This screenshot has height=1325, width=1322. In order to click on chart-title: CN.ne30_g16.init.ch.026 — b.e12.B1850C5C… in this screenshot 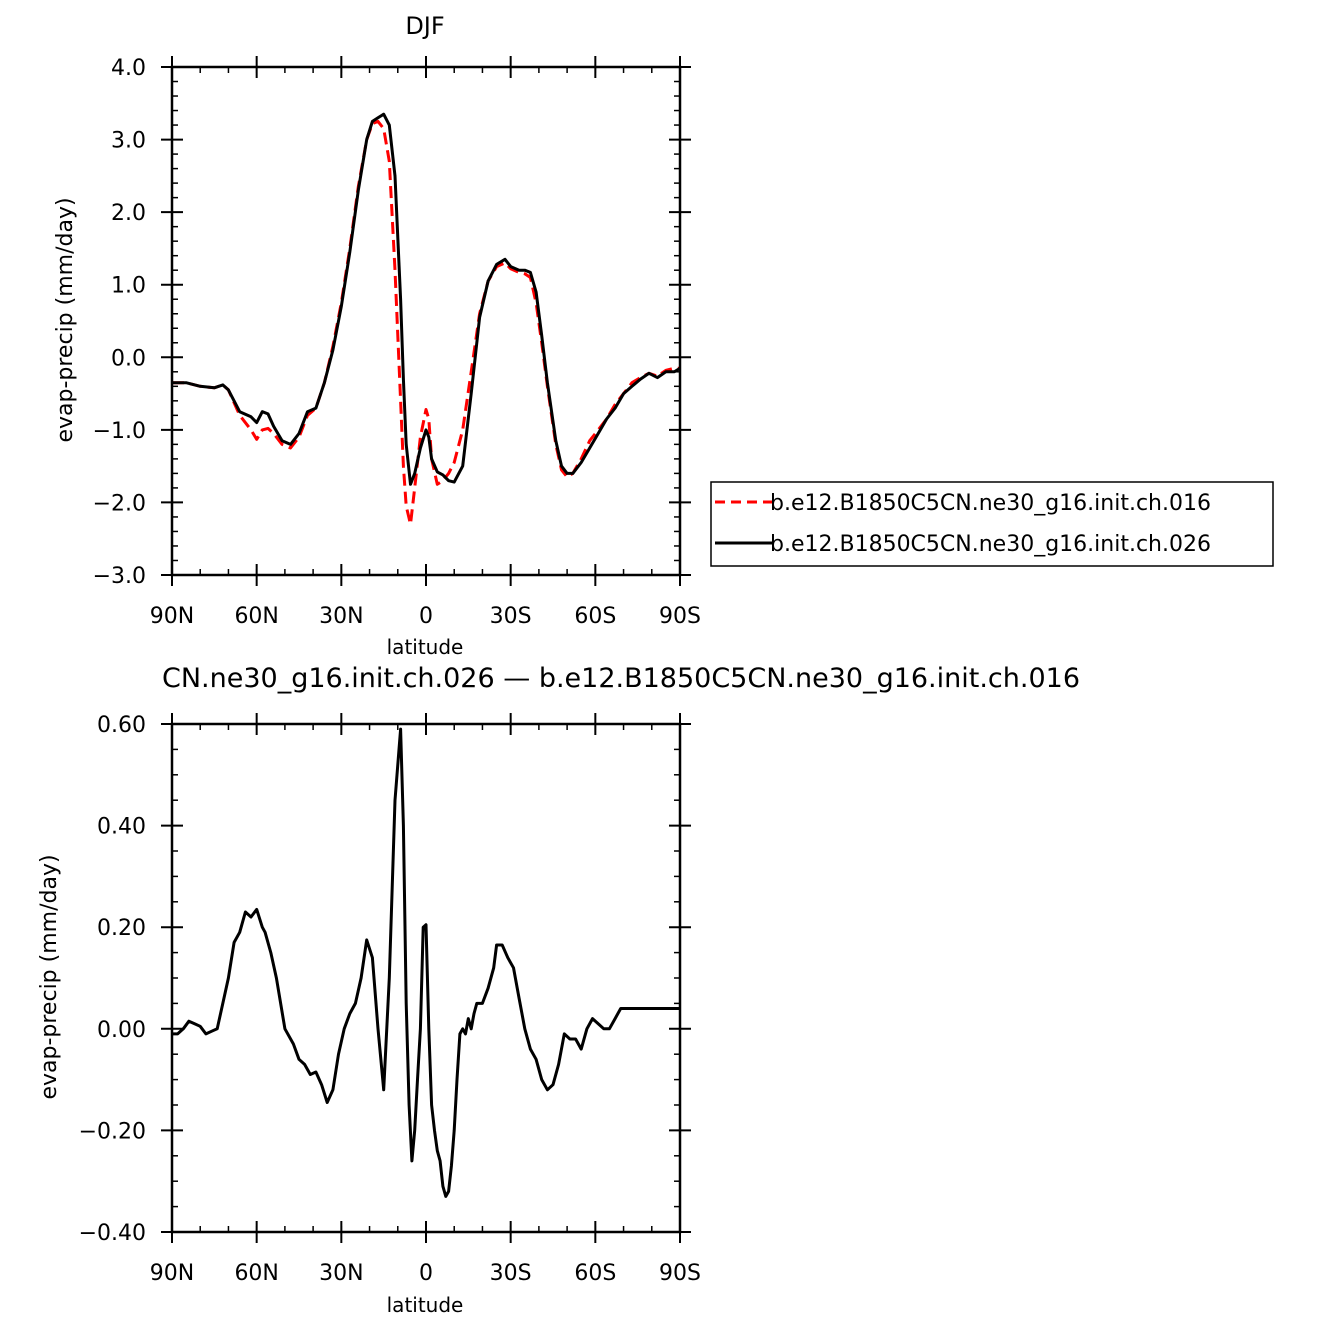, I will do `click(621, 678)`.